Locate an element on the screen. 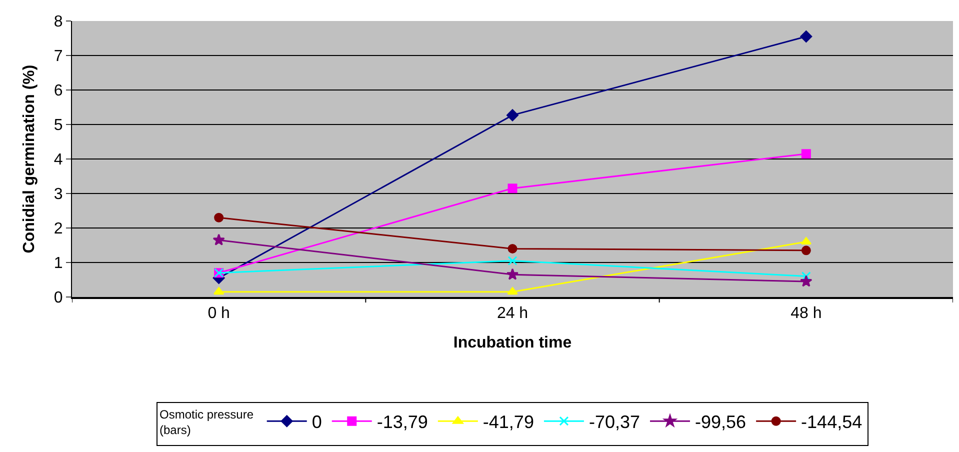  legend-label: -70,37 is located at coordinates (614, 422).